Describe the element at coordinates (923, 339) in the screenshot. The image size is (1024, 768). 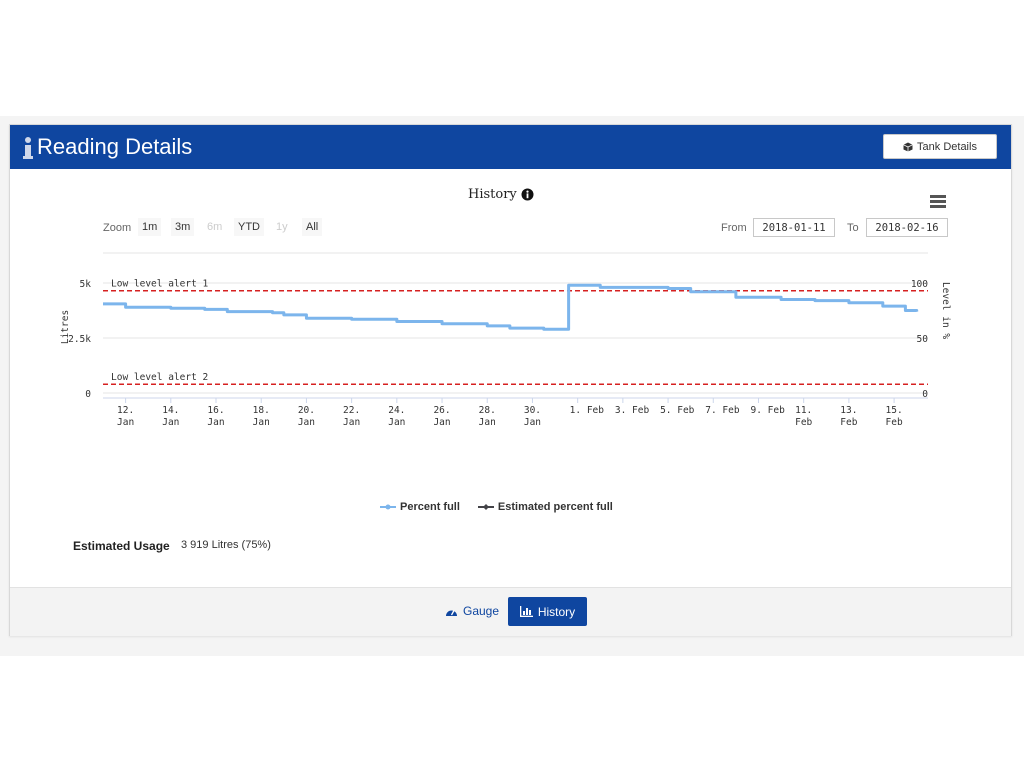
I see `y2-tick-label: 50` at that location.